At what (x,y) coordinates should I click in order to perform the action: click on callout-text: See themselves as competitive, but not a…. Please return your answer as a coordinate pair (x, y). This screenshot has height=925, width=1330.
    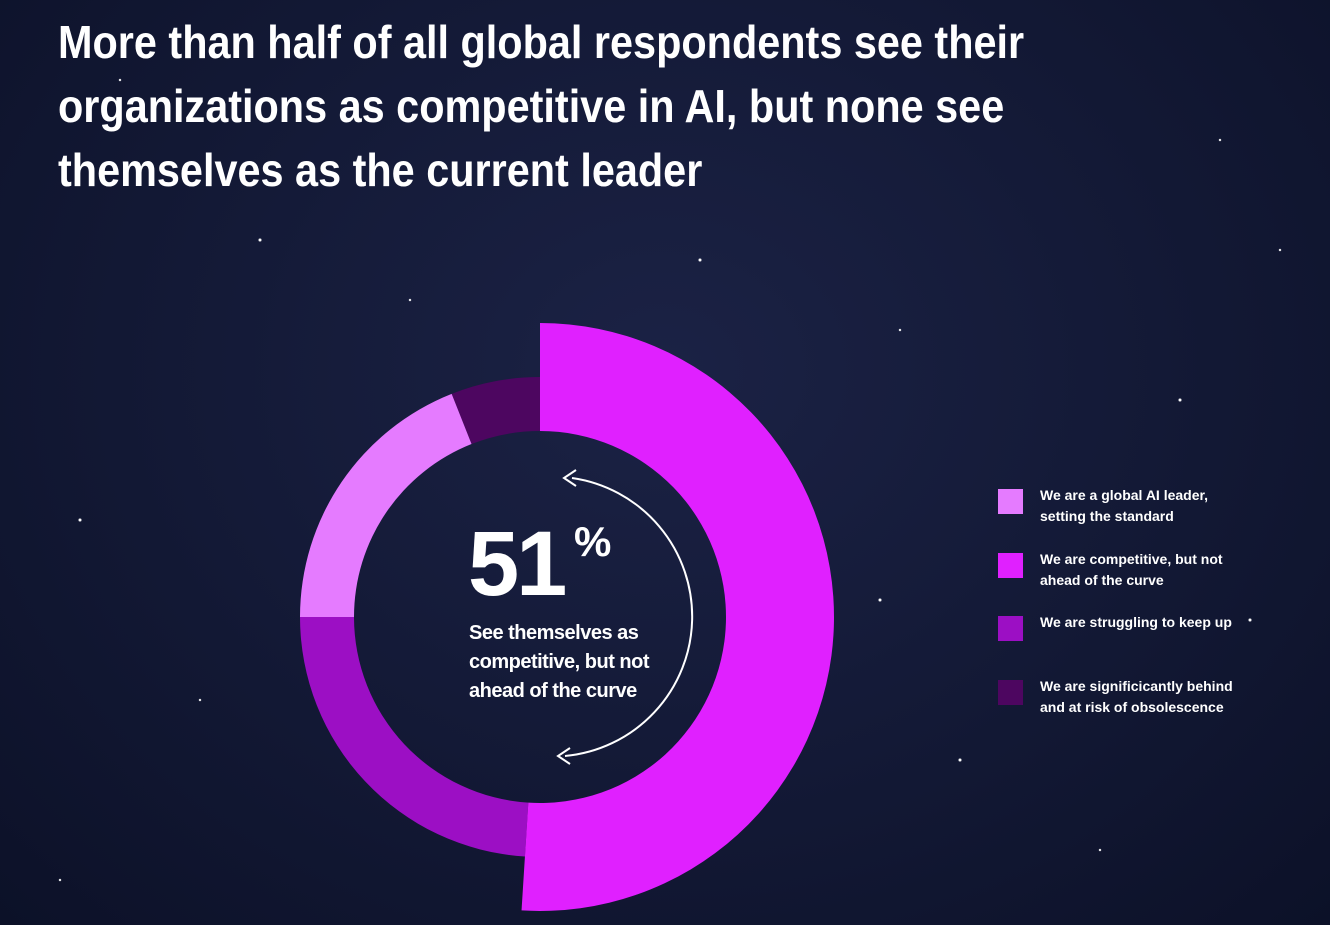
    Looking at the image, I should click on (559, 662).